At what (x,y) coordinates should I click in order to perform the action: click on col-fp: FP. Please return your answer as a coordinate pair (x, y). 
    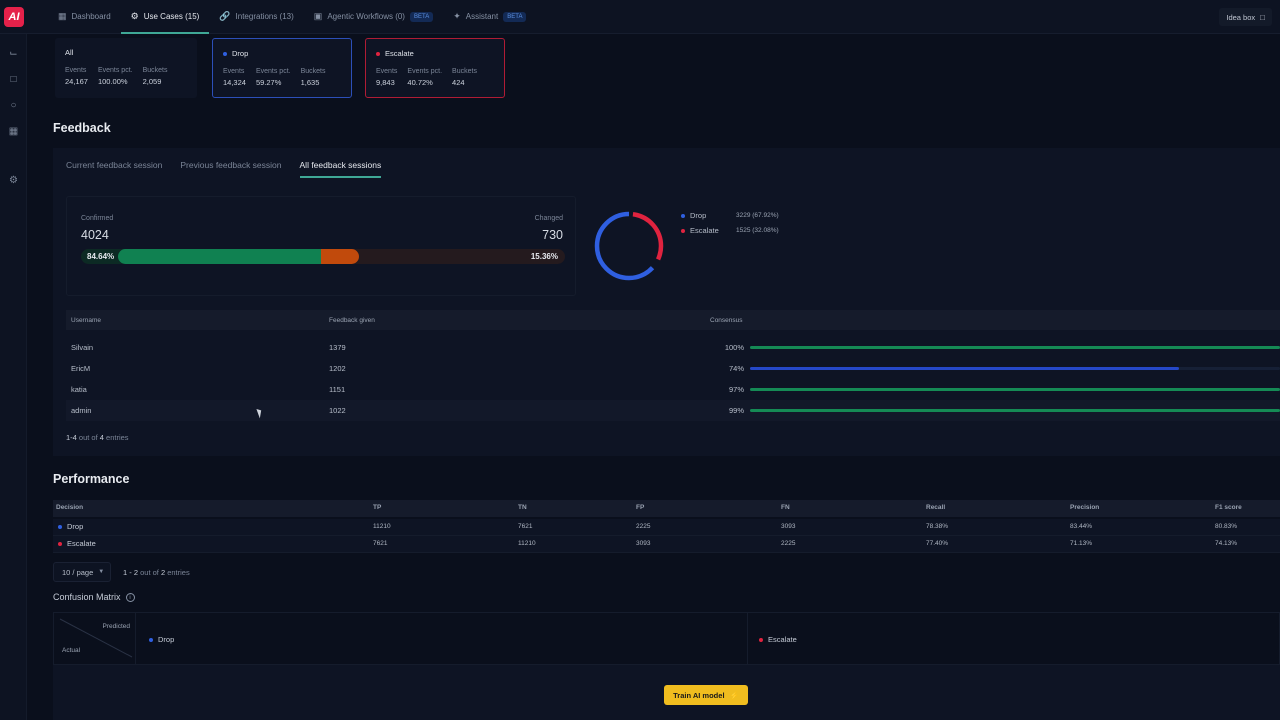
    Looking at the image, I should click on (640, 507).